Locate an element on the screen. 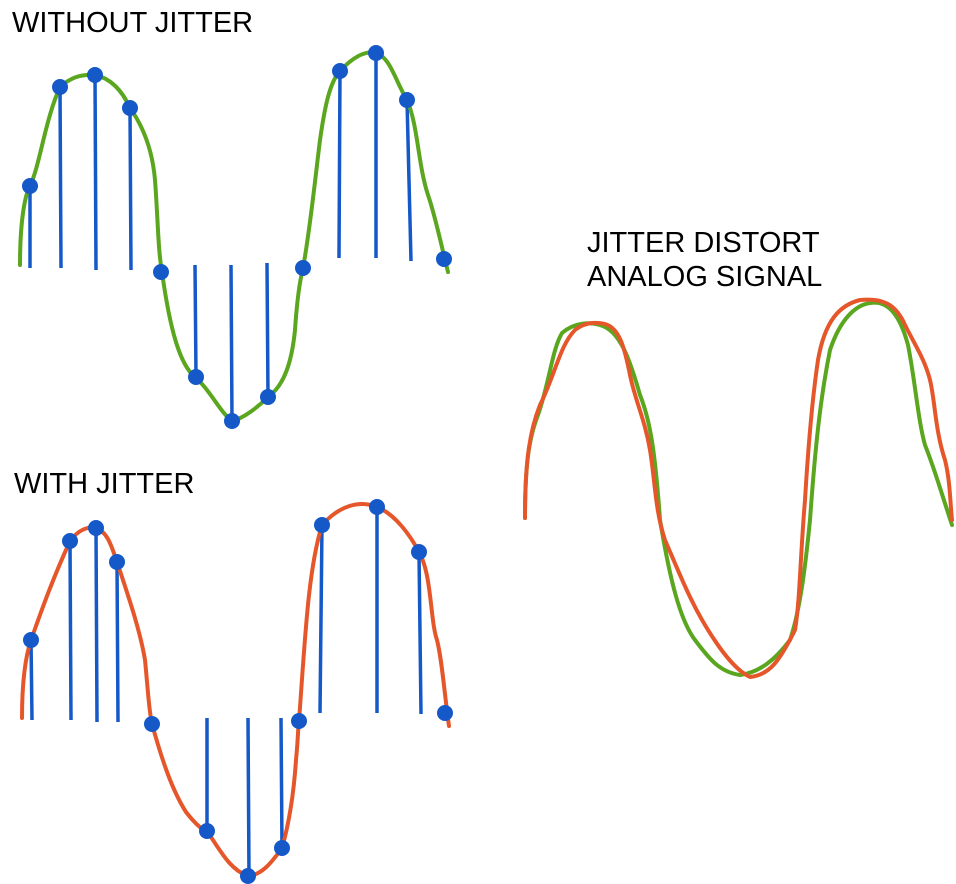  distortion-label: JITTER DISTORT ANALOG SIGNAL is located at coordinates (704, 260).